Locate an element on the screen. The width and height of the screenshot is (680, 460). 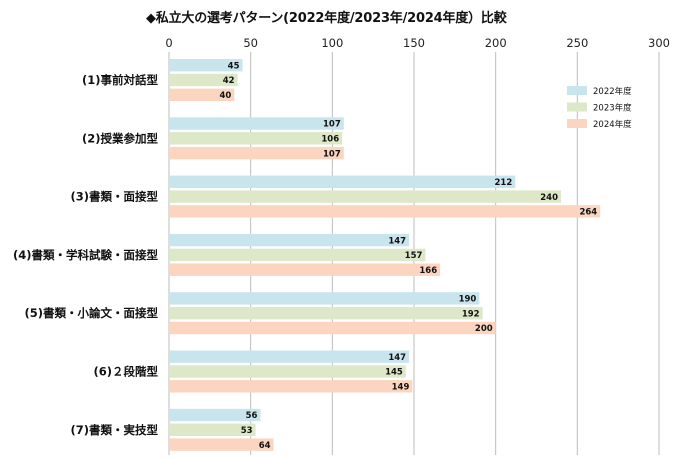
data-label: 192 is located at coordinates (471, 314).